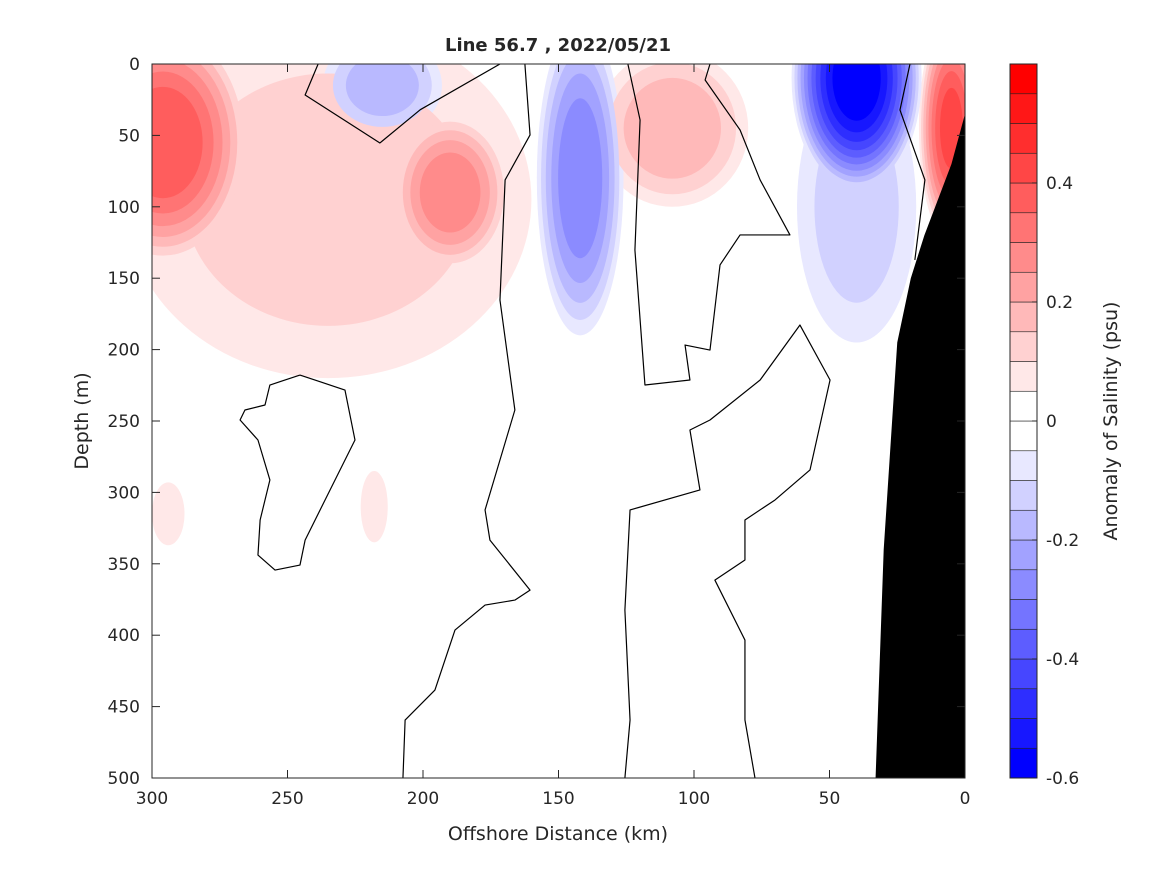  Describe the element at coordinates (1044, 426) in the screenshot. I see `colorbar: 0.4 0.2 0 -0.2 -0.4 -0.6` at that location.